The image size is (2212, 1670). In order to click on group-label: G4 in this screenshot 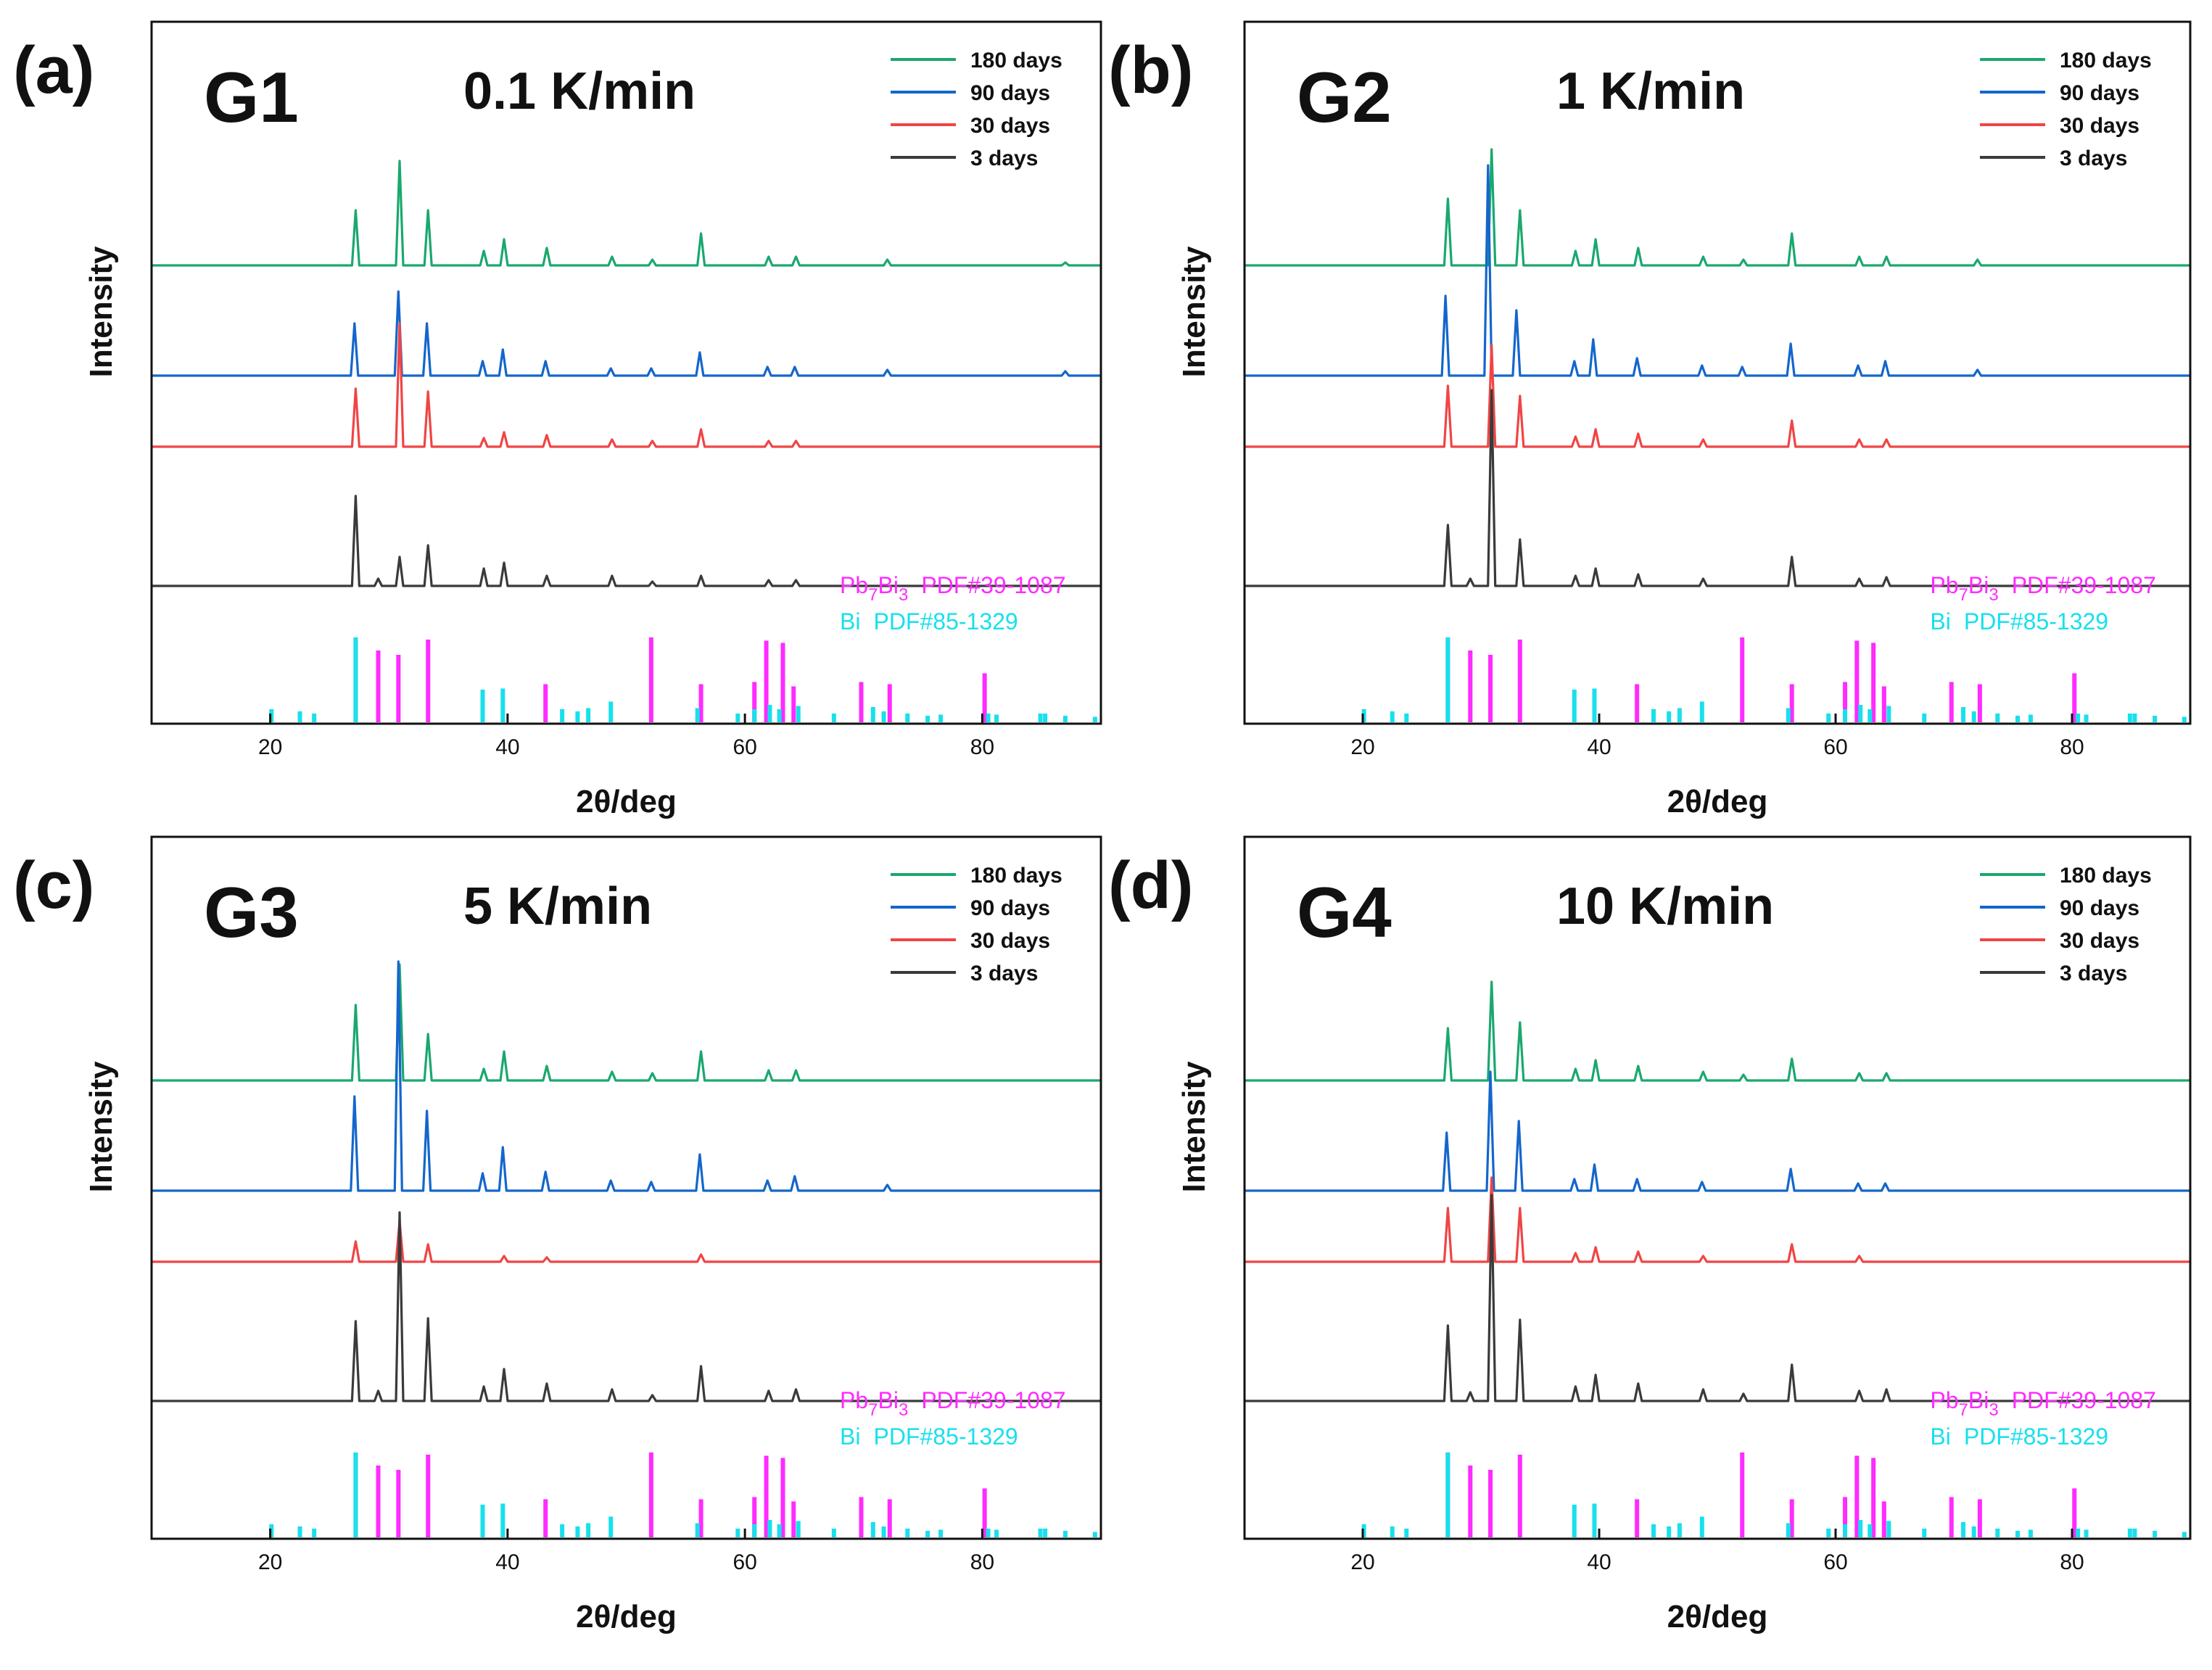, I will do `click(1344, 912)`.